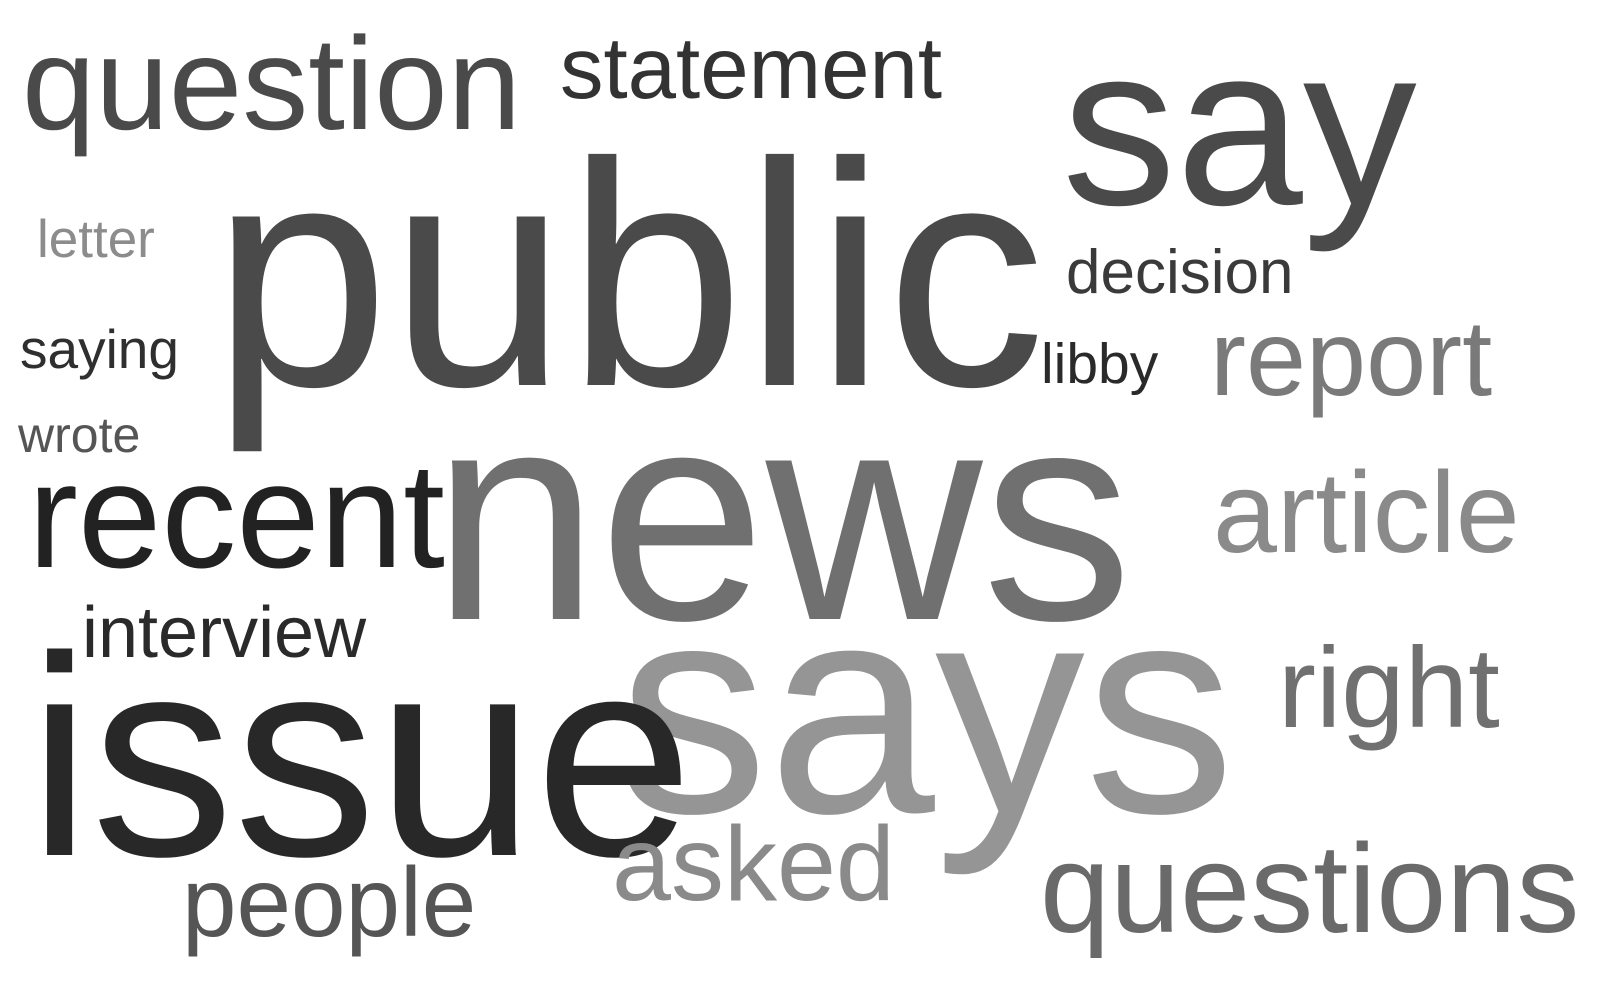 Image resolution: width=1600 pixels, height=1000 pixels. Describe the element at coordinates (236, 515) in the screenshot. I see `word-recent: recent` at that location.